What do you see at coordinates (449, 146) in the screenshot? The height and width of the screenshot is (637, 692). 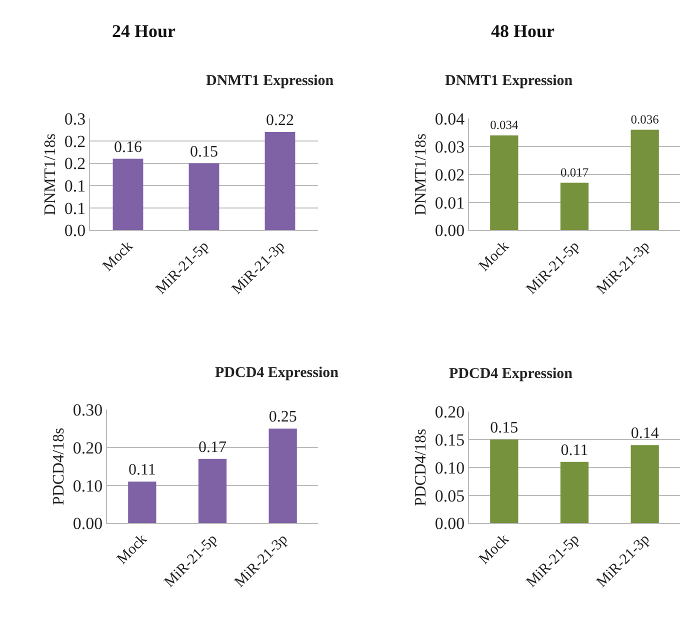 I see `y-tick-label: 0.03` at bounding box center [449, 146].